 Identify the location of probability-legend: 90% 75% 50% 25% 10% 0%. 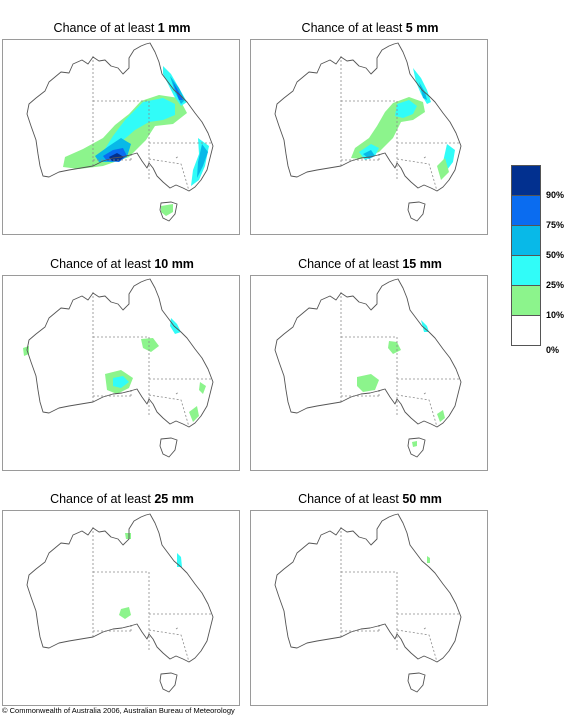
(540, 262).